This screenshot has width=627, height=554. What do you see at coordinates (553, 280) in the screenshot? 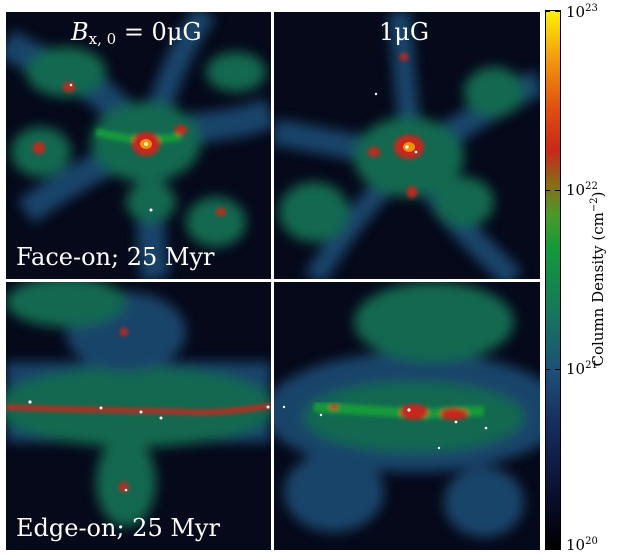
I see `colorbar` at bounding box center [553, 280].